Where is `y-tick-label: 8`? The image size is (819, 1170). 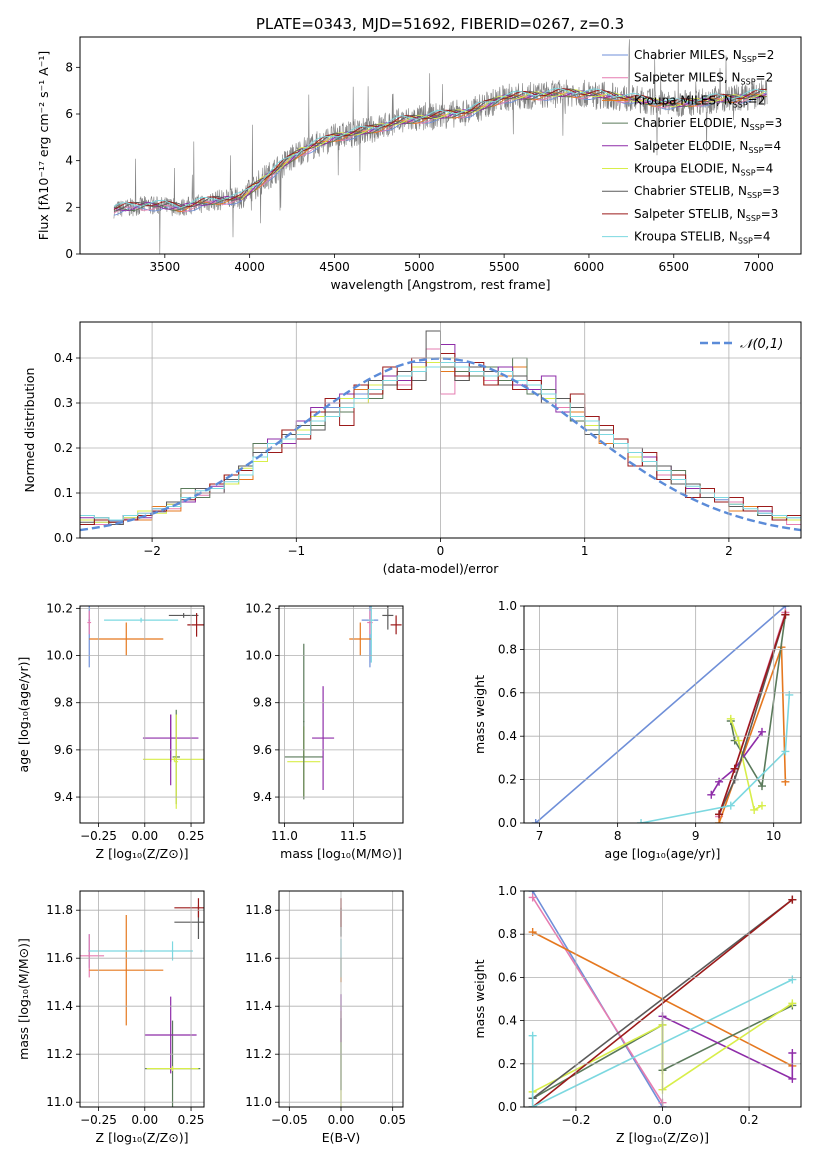 y-tick-label: 8 is located at coordinates (69, 67).